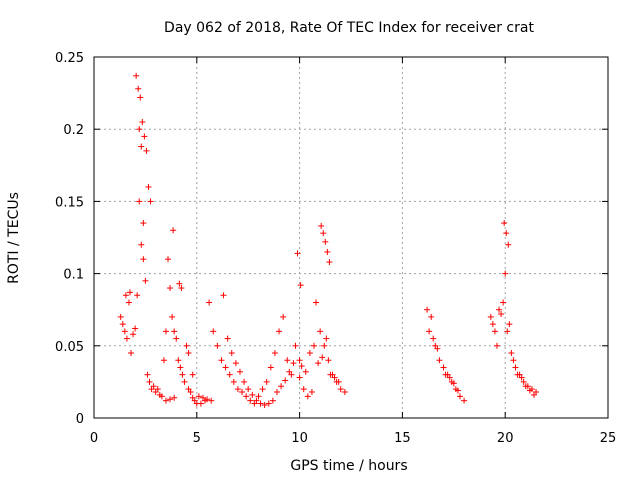  I want to click on x-tick-label: 15, so click(402, 438).